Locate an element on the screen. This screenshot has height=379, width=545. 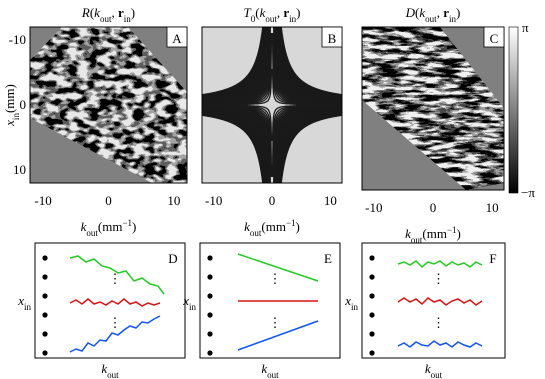
text-part: D is located at coordinates (410, 12).